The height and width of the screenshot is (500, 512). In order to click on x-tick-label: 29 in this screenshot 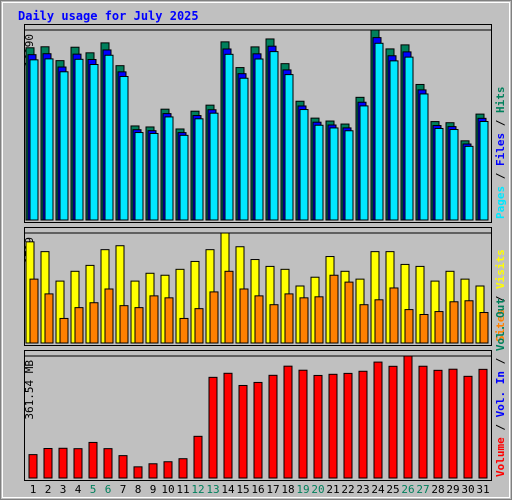, I will do `click(452, 489)`.